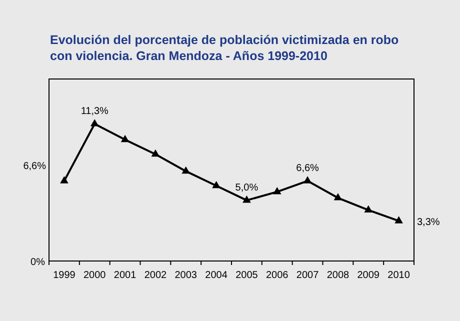 The width and height of the screenshot is (460, 321). What do you see at coordinates (125, 275) in the screenshot?
I see `x-tick-label: 2001` at bounding box center [125, 275].